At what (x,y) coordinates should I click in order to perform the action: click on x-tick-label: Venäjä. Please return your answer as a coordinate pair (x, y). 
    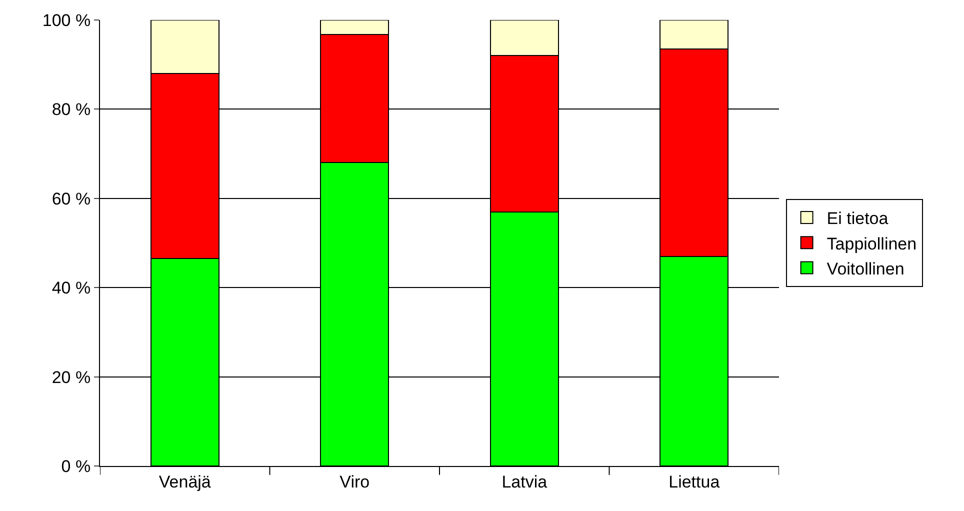
    Looking at the image, I should click on (185, 482).